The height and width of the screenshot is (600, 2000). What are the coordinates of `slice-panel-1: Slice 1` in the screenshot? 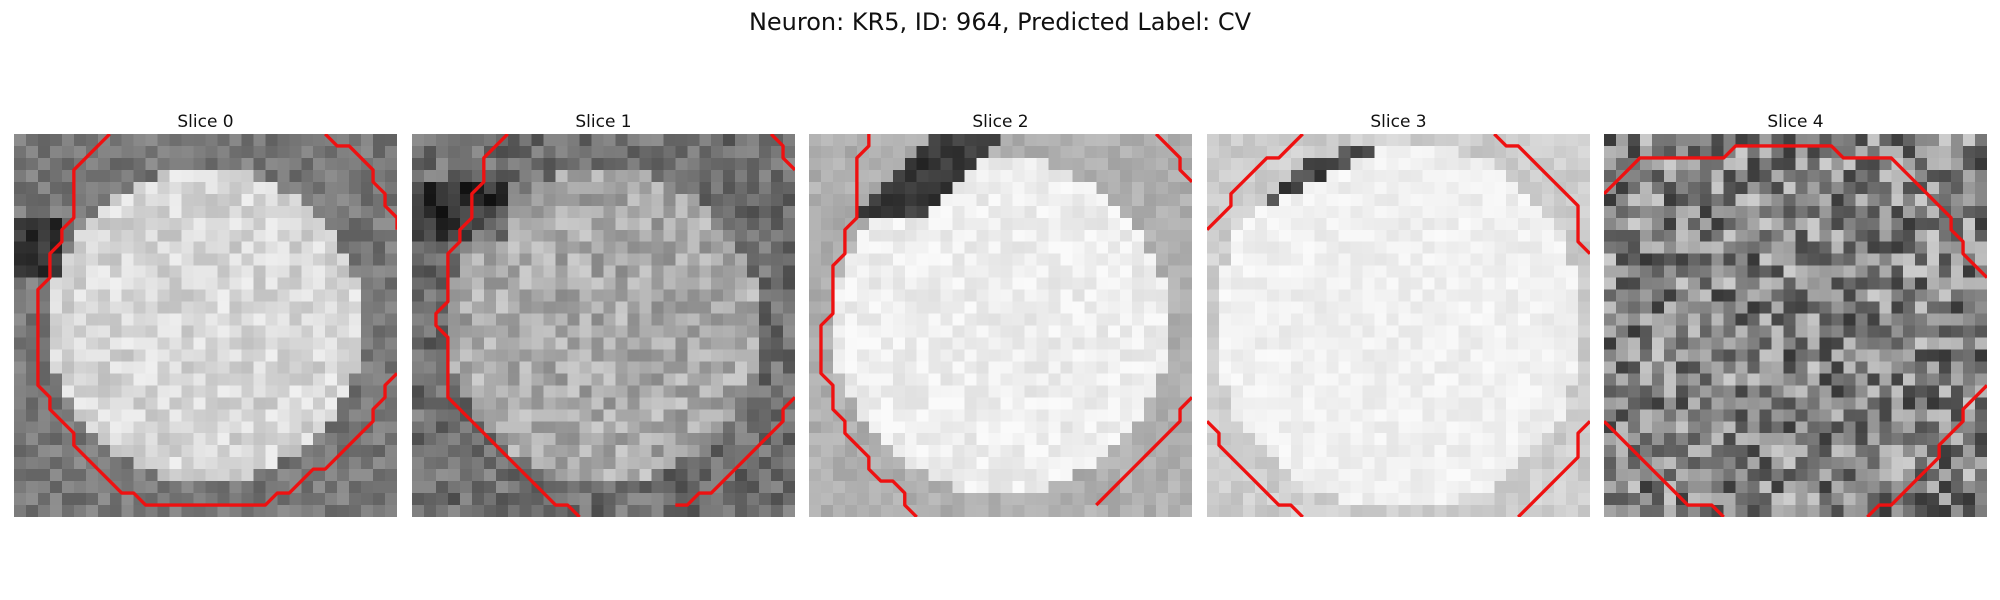 It's located at (603, 313).